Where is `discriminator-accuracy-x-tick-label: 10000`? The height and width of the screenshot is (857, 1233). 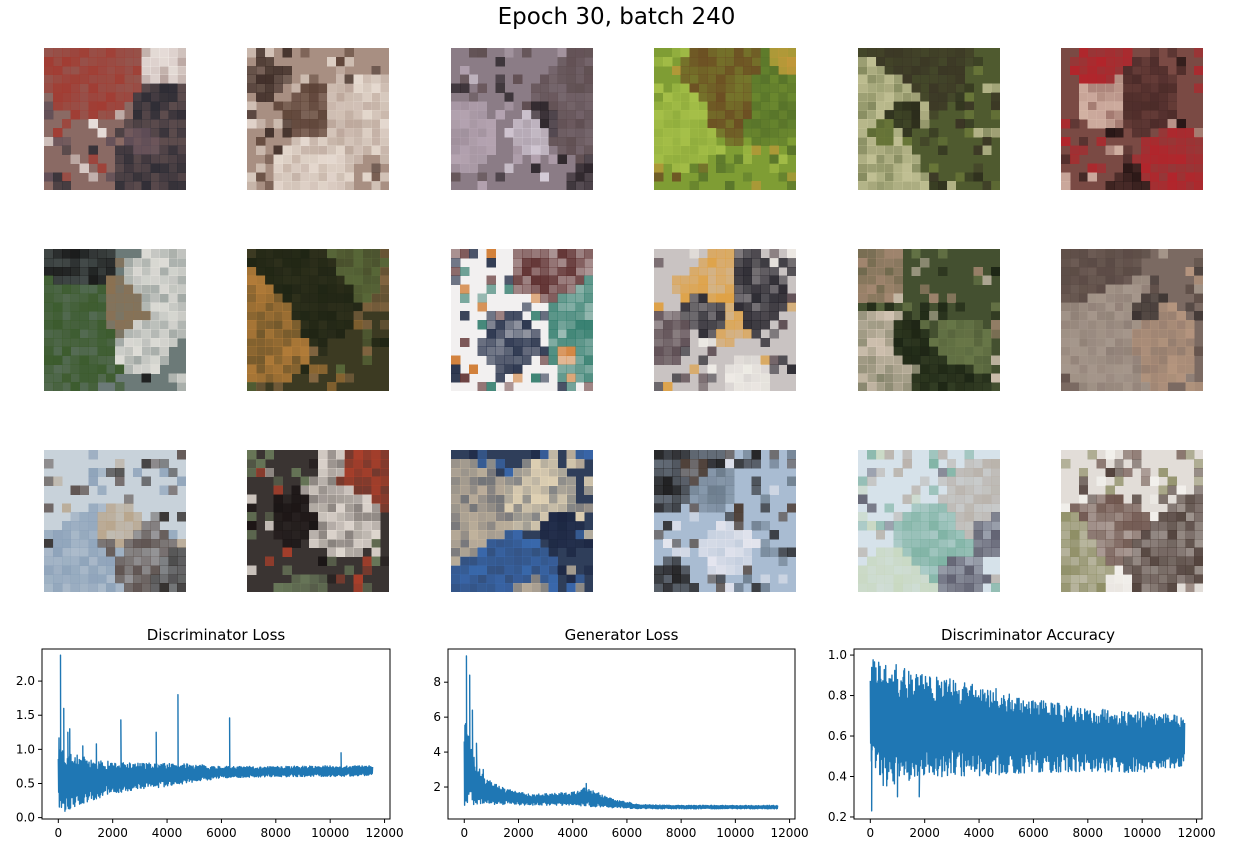
discriminator-accuracy-x-tick-label: 10000 is located at coordinates (1142, 833).